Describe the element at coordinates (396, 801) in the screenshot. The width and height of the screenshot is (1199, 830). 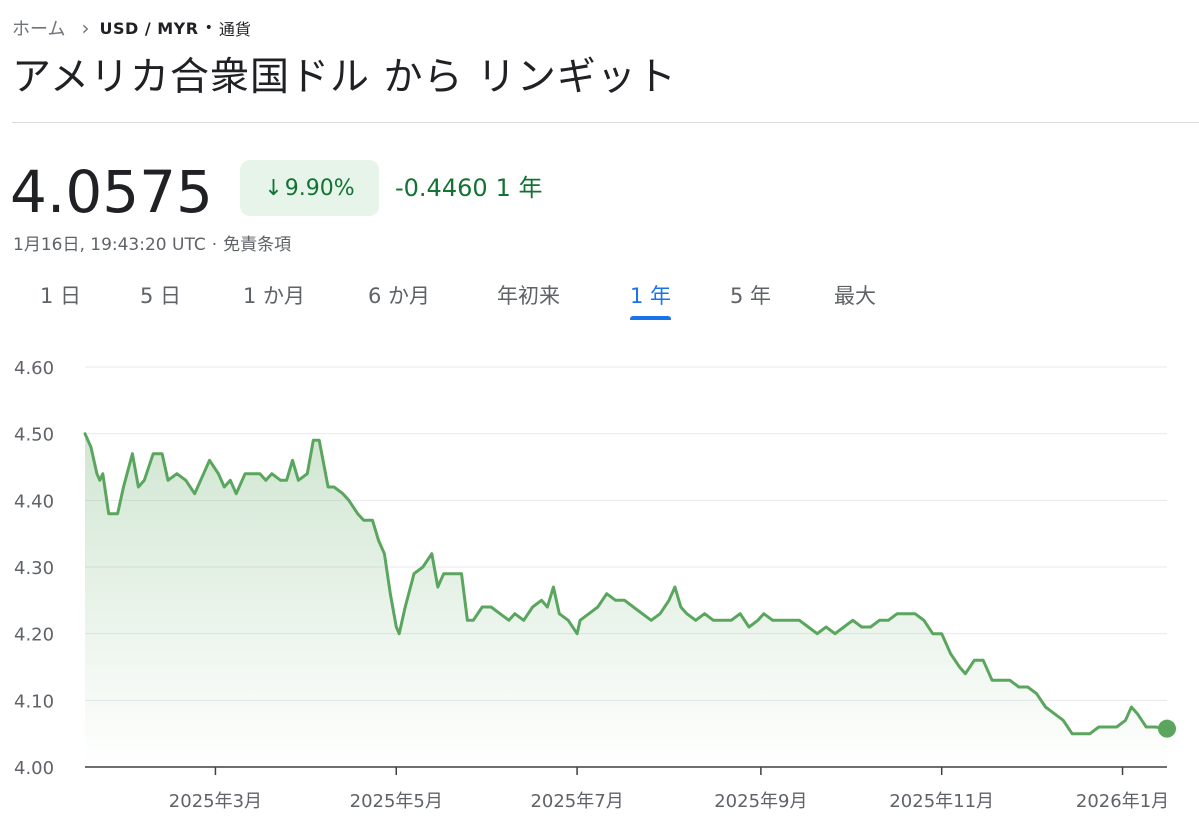
I see `x-tick-label: 2025年5月` at that location.